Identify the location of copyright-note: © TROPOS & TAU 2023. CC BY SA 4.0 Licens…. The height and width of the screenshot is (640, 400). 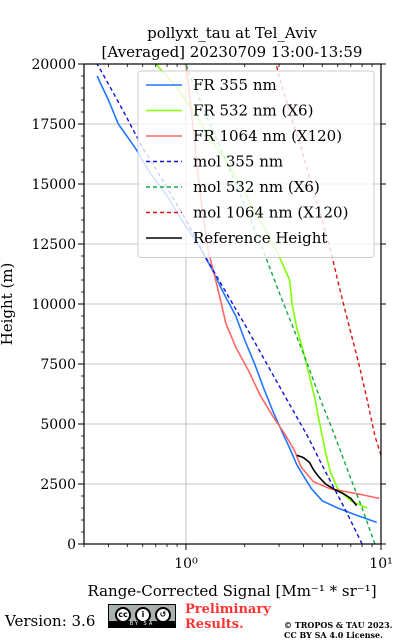
(338, 630).